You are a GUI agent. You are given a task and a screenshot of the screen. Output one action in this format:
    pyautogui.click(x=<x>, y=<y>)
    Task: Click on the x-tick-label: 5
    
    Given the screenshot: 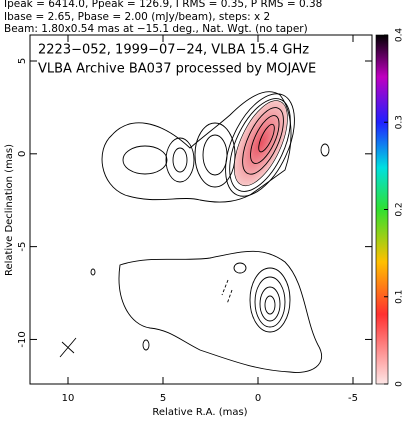 What is the action you would take?
    pyautogui.click(x=163, y=398)
    